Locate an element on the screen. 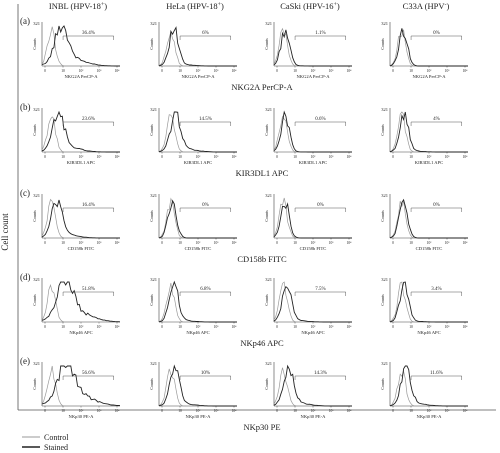  column-header-text: C33A (HPV is located at coordinates (424, 6).